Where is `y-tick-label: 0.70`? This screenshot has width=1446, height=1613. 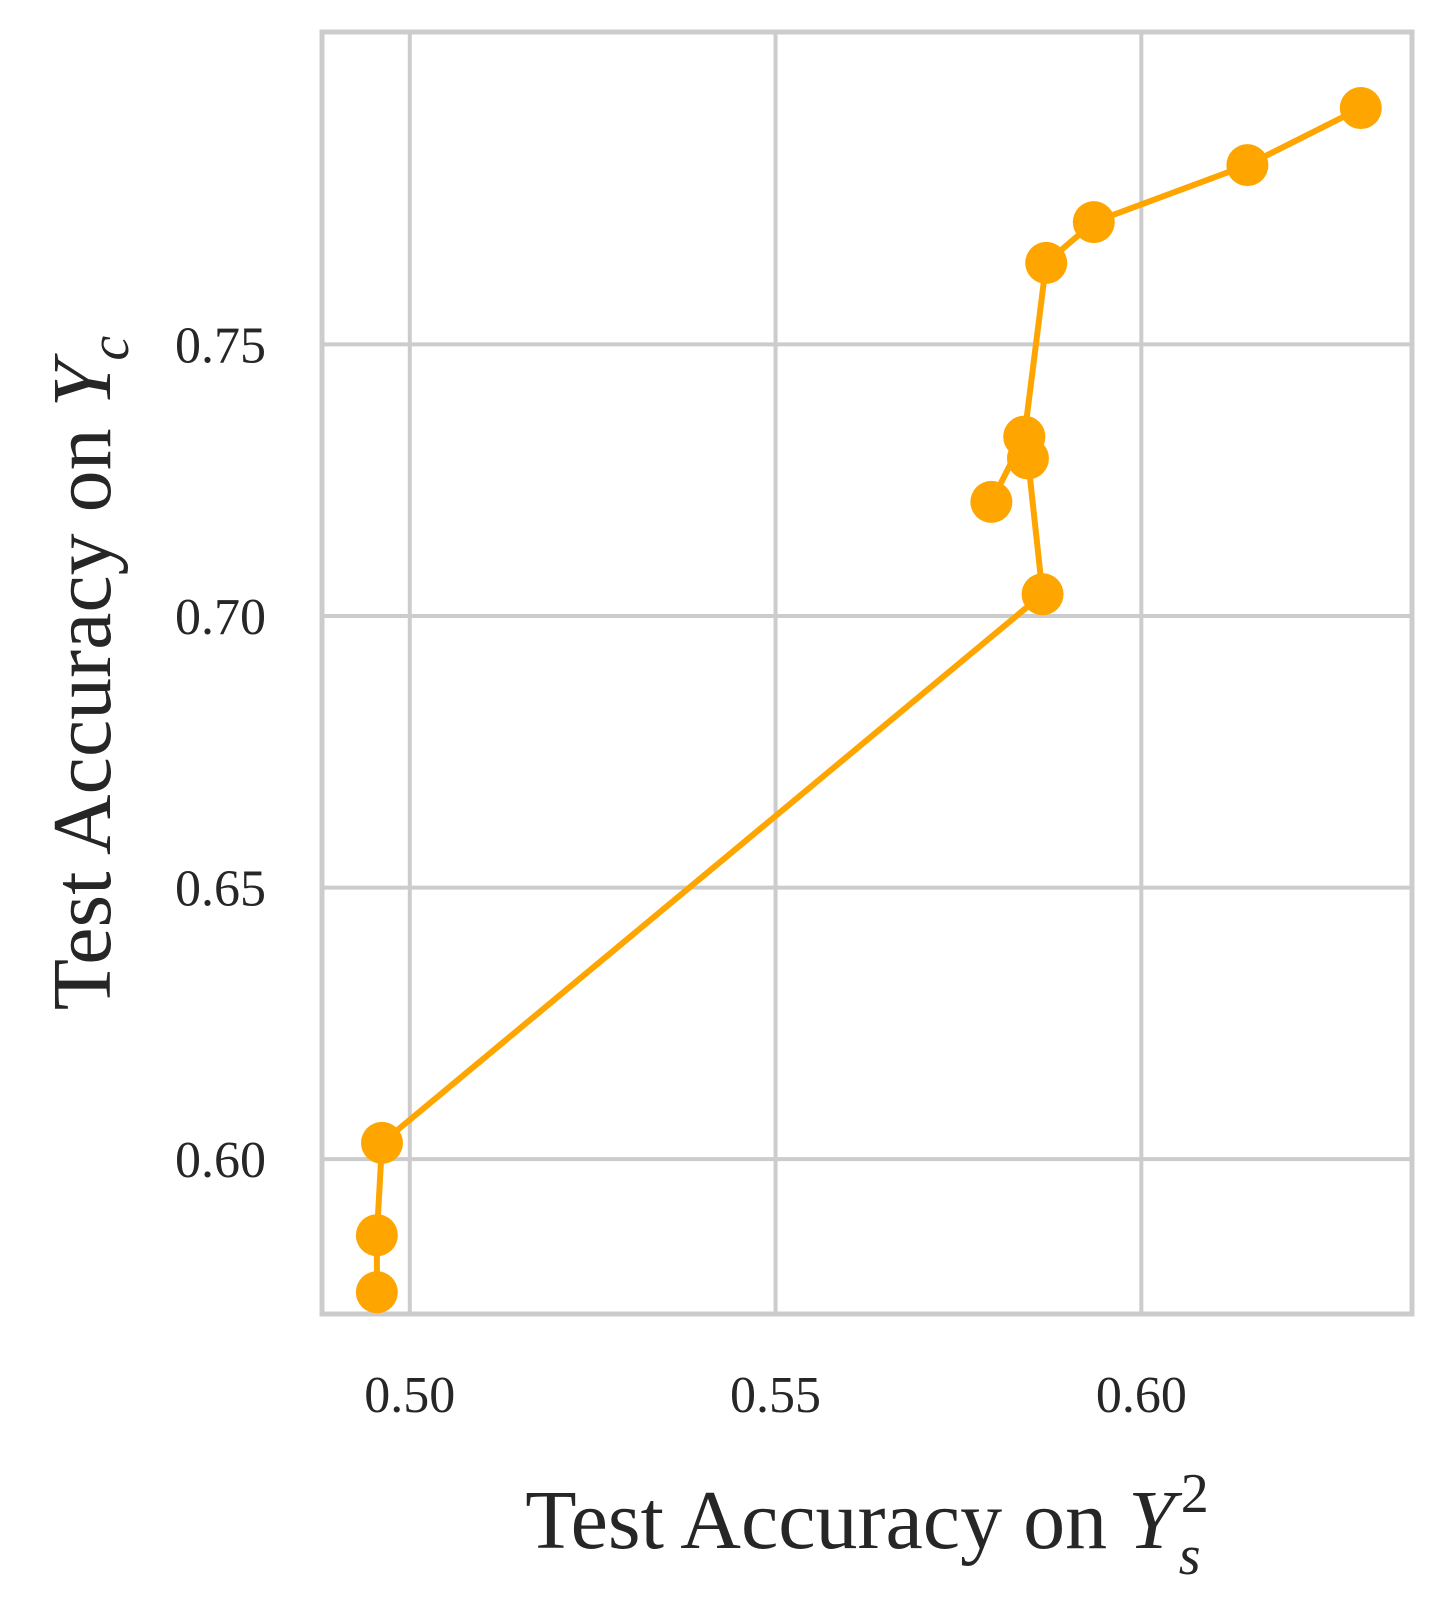 y-tick-label: 0.70 is located at coordinates (220, 617).